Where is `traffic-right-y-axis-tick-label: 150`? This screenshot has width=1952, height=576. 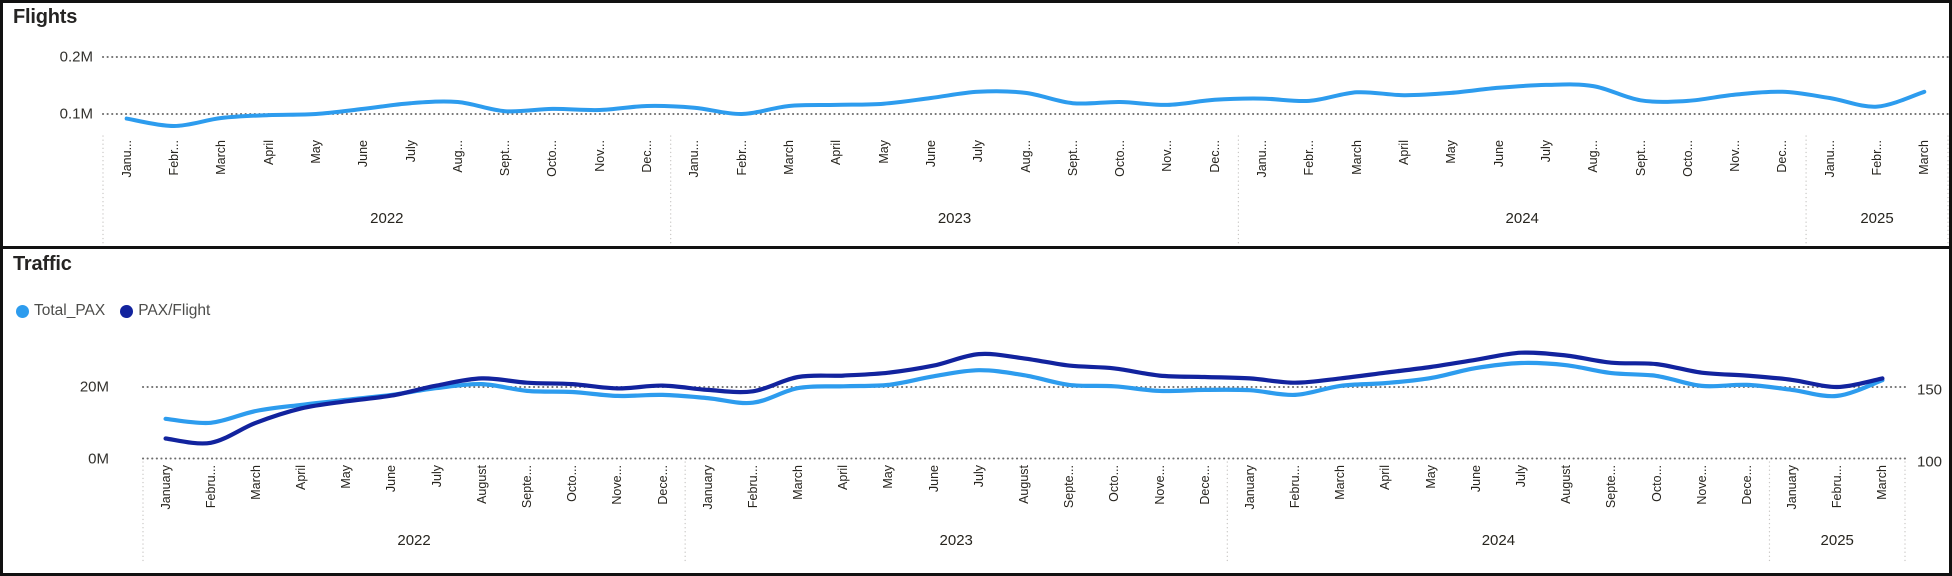 traffic-right-y-axis-tick-label: 150 is located at coordinates (1930, 390).